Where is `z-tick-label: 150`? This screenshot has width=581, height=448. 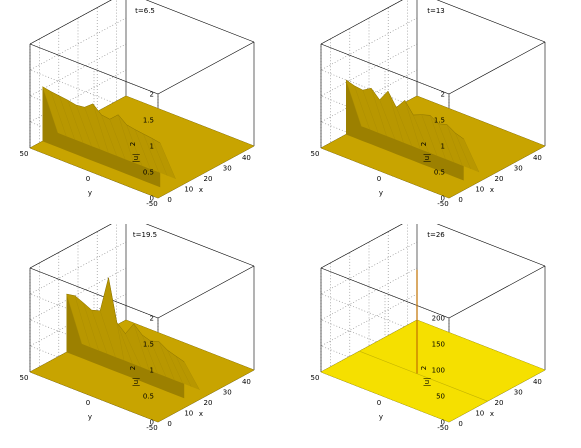
z-tick-label: 150 is located at coordinates (438, 345).